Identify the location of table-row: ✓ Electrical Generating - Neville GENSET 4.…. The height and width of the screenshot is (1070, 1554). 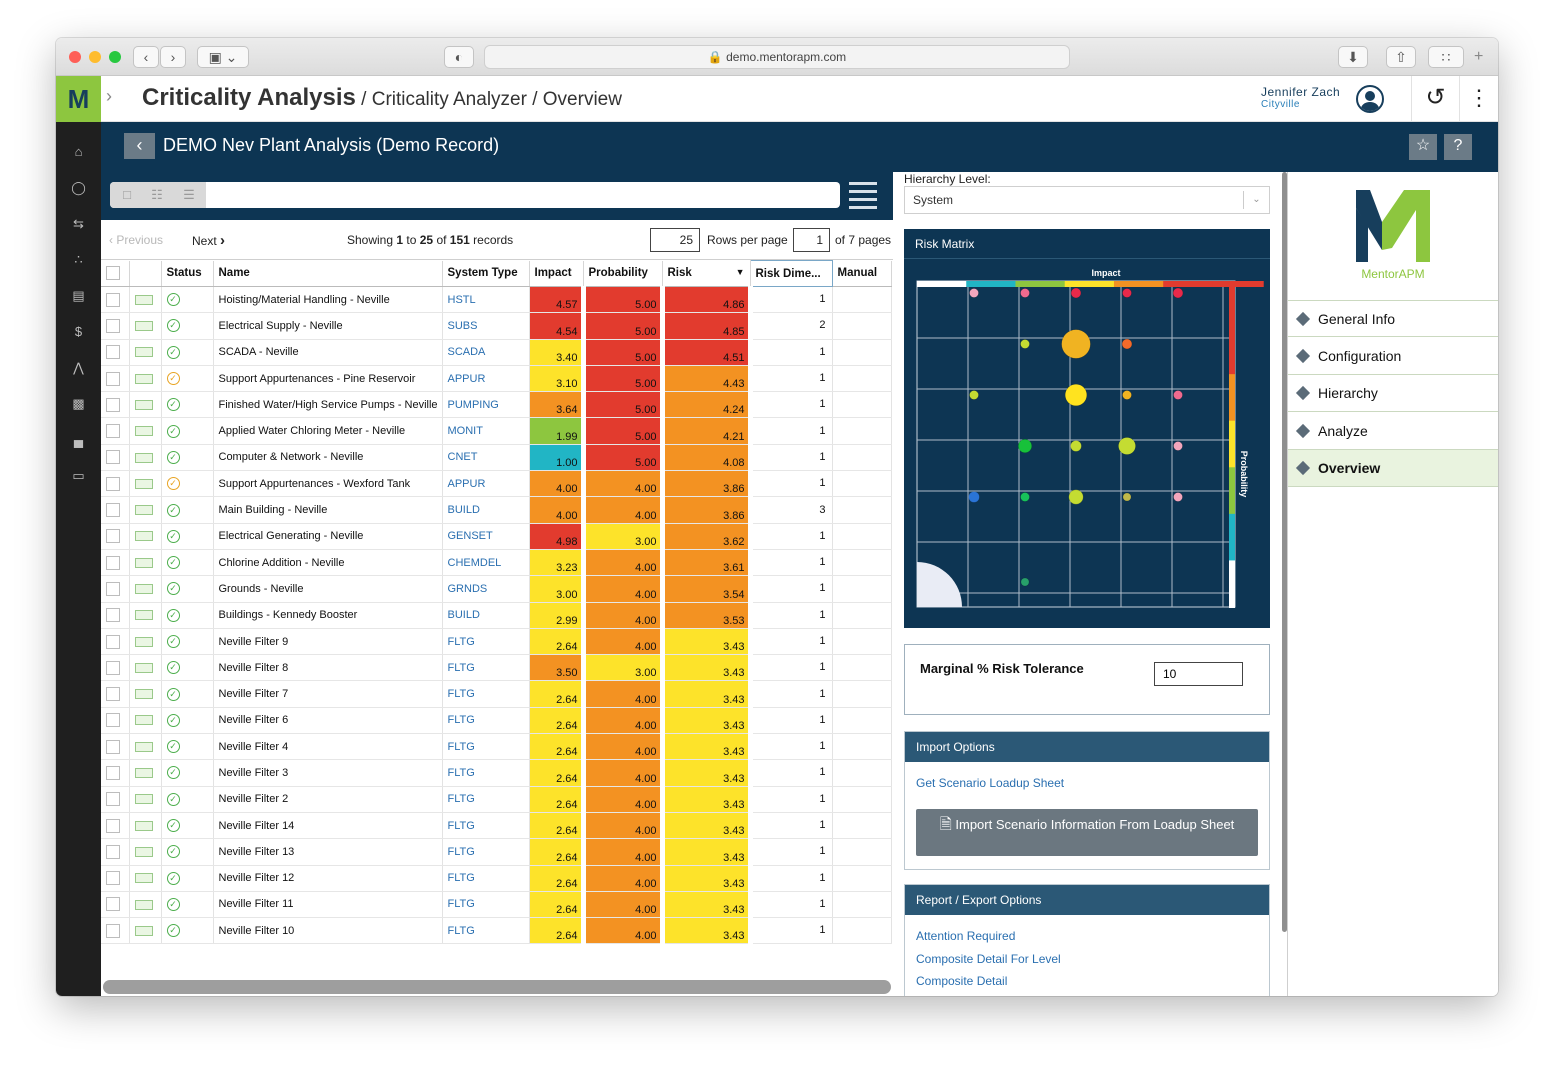
(496, 536).